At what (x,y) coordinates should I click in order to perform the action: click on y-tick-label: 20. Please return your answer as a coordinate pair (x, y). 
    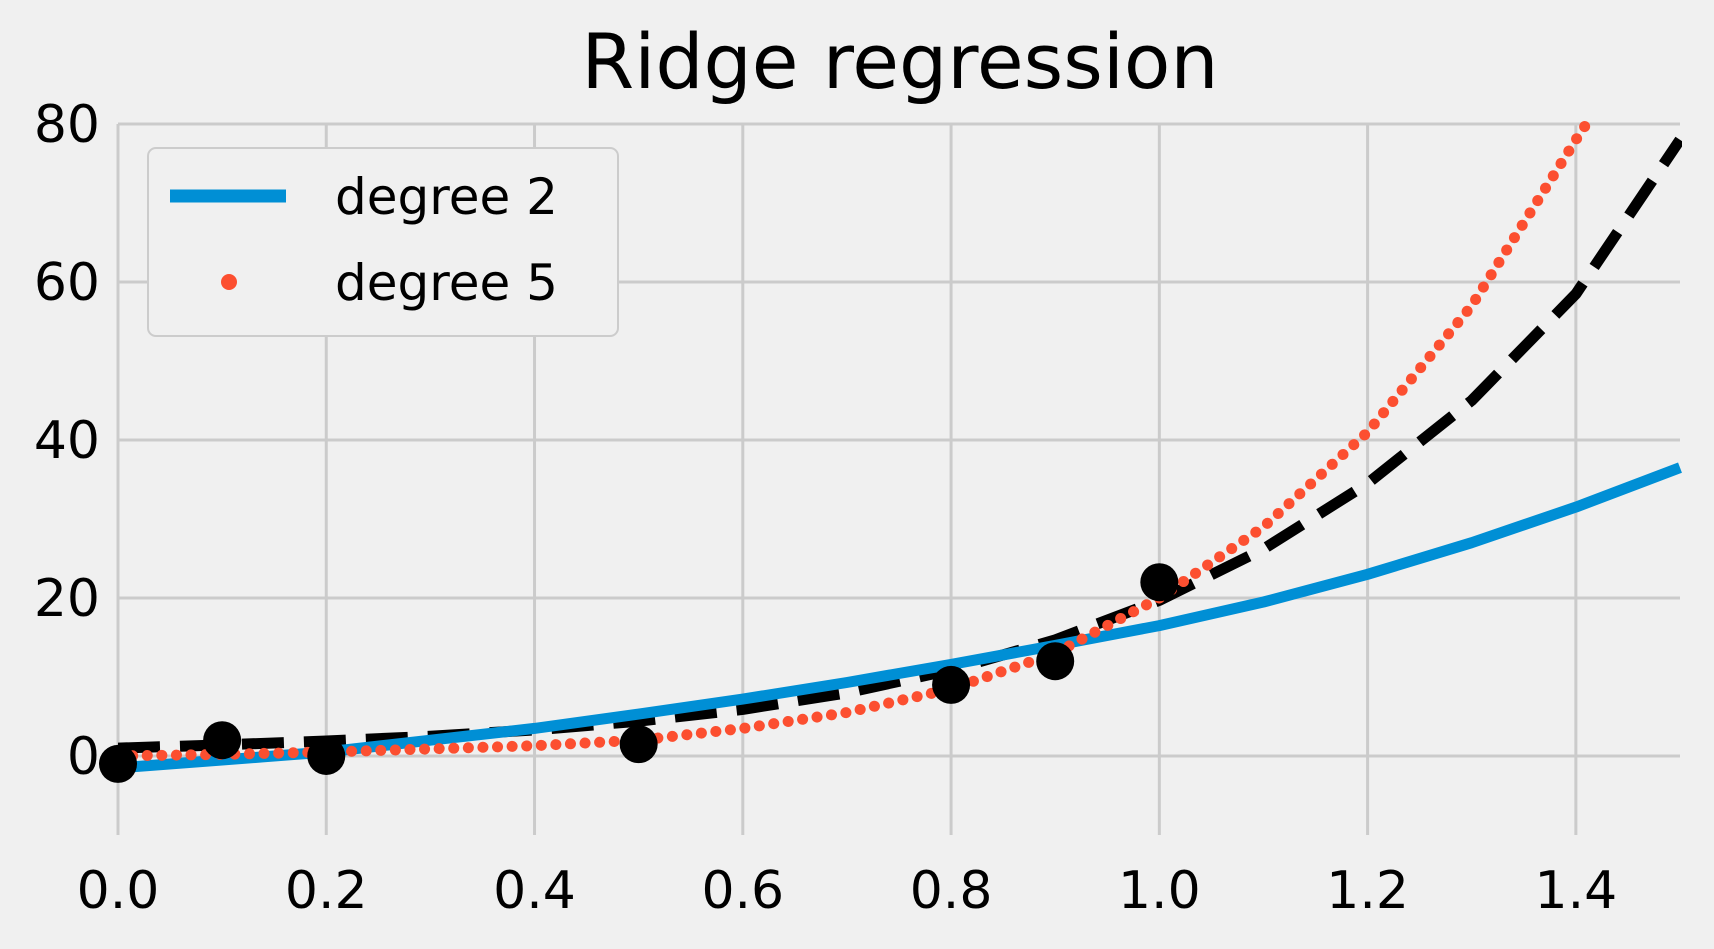
    Looking at the image, I should click on (67, 599).